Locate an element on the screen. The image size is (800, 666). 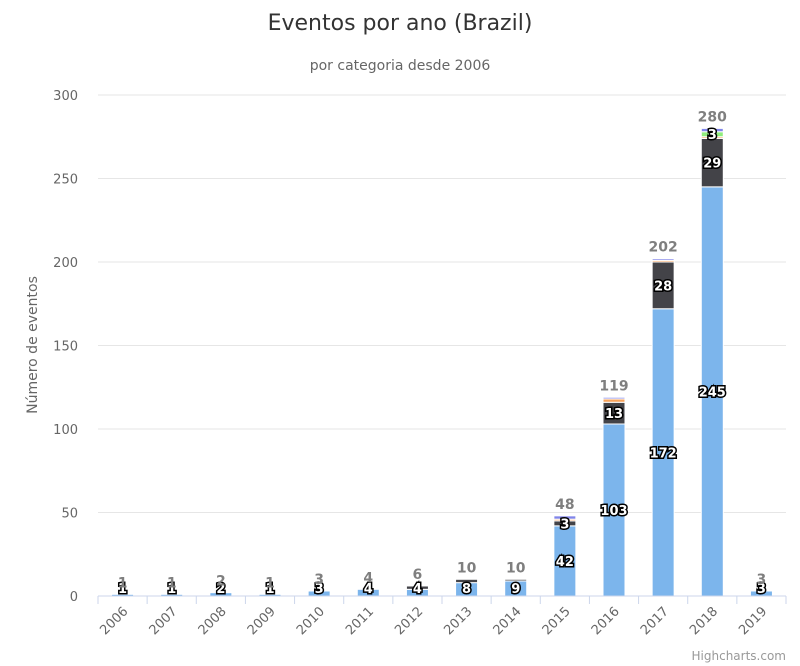
x-tick-label: 2006 is located at coordinates (114, 621).